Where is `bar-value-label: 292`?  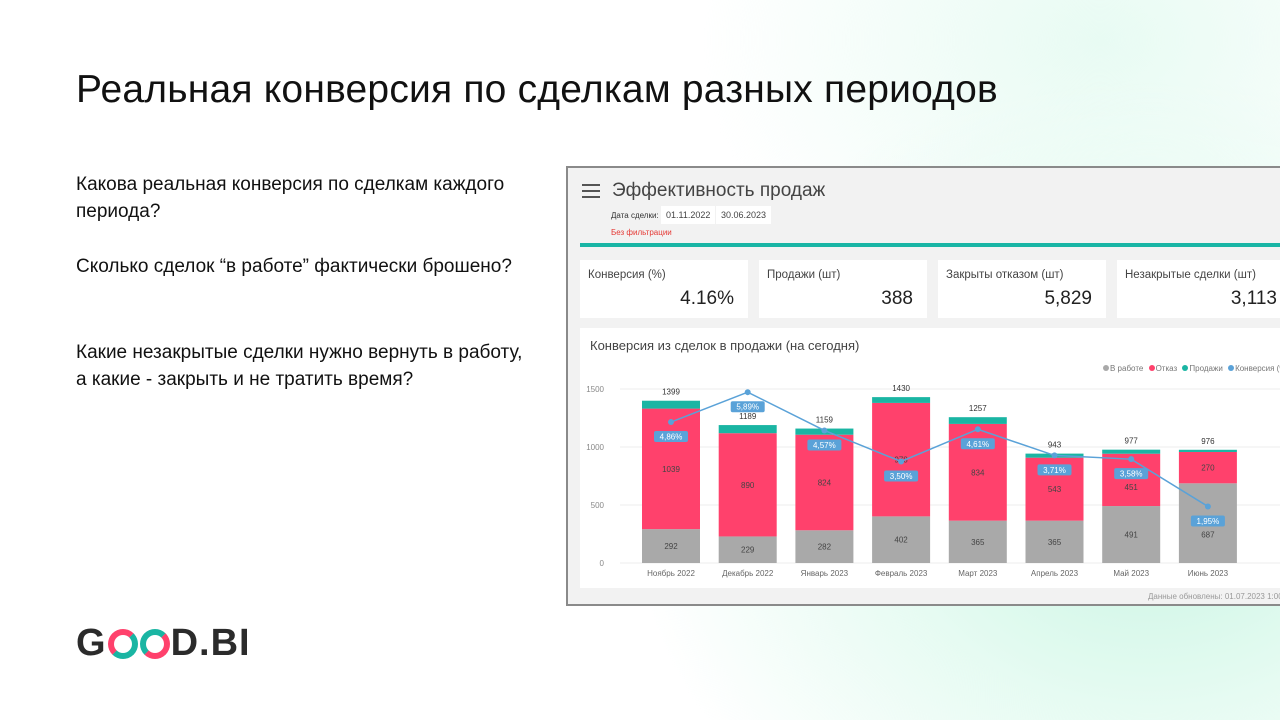
bar-value-label: 292 is located at coordinates (671, 546).